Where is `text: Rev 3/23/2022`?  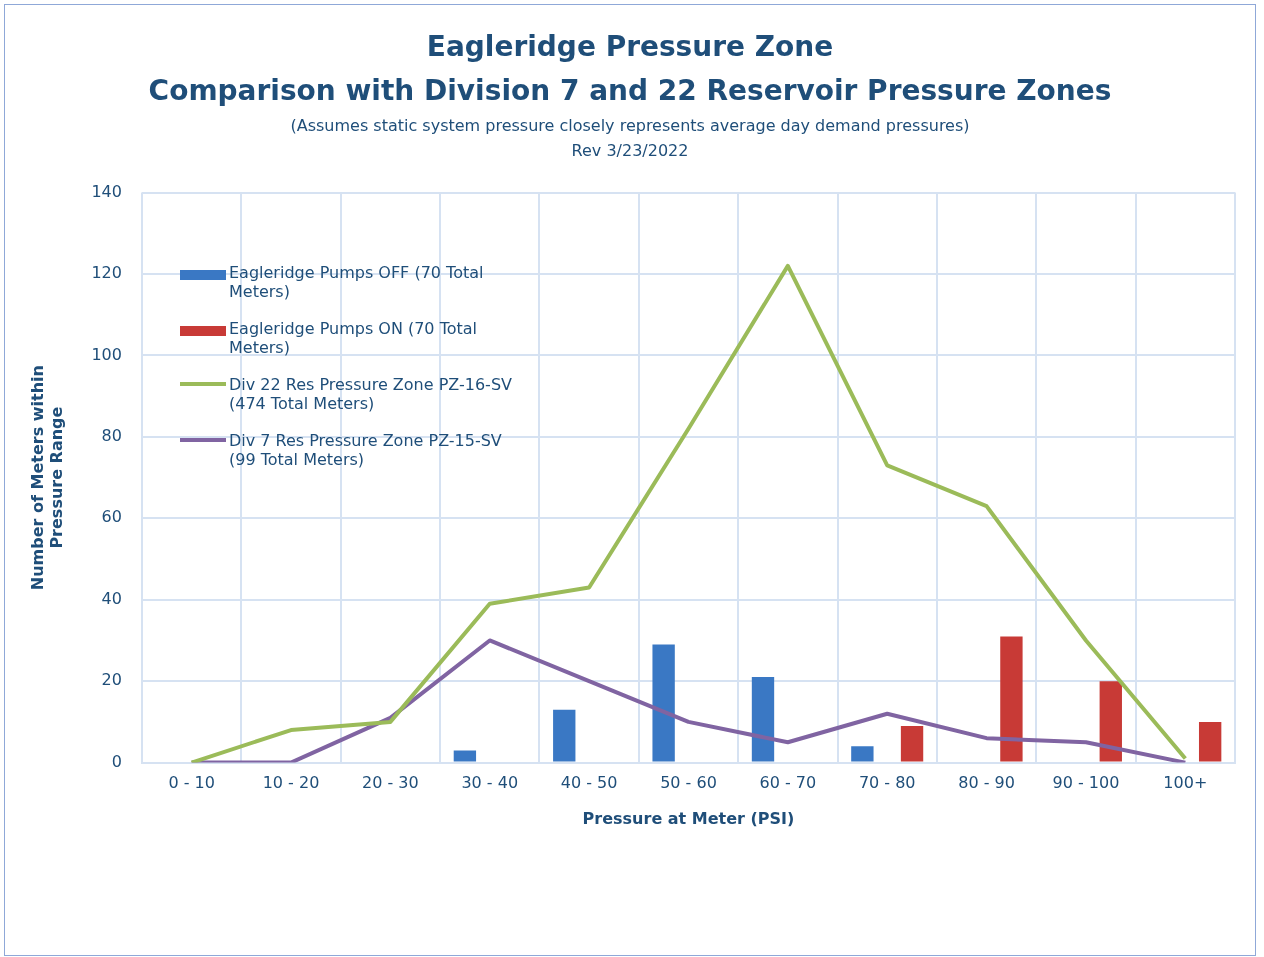 text: Rev 3/23/2022 is located at coordinates (630, 151).